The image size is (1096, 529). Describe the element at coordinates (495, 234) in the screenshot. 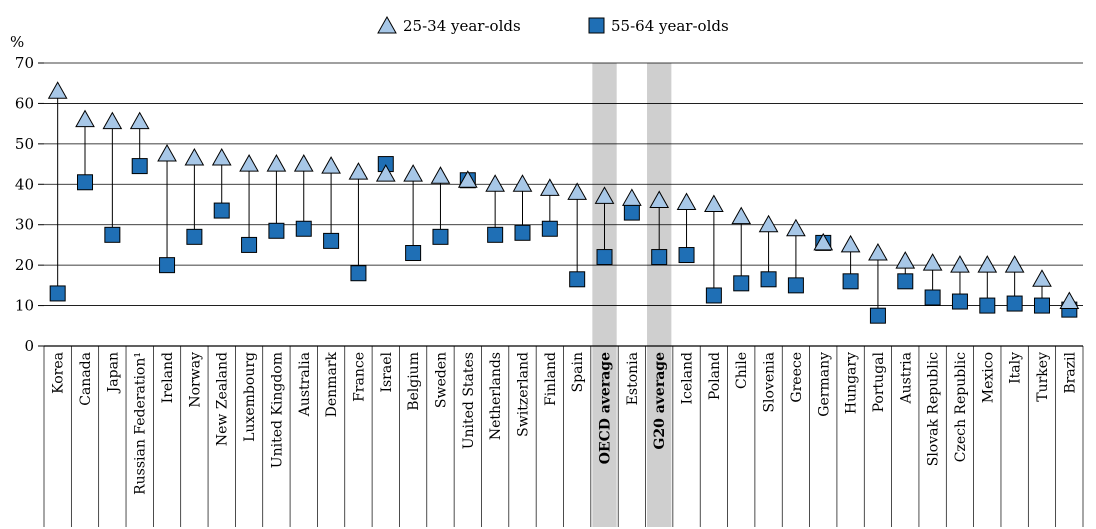

I see `point-55-64-netherlands` at that location.